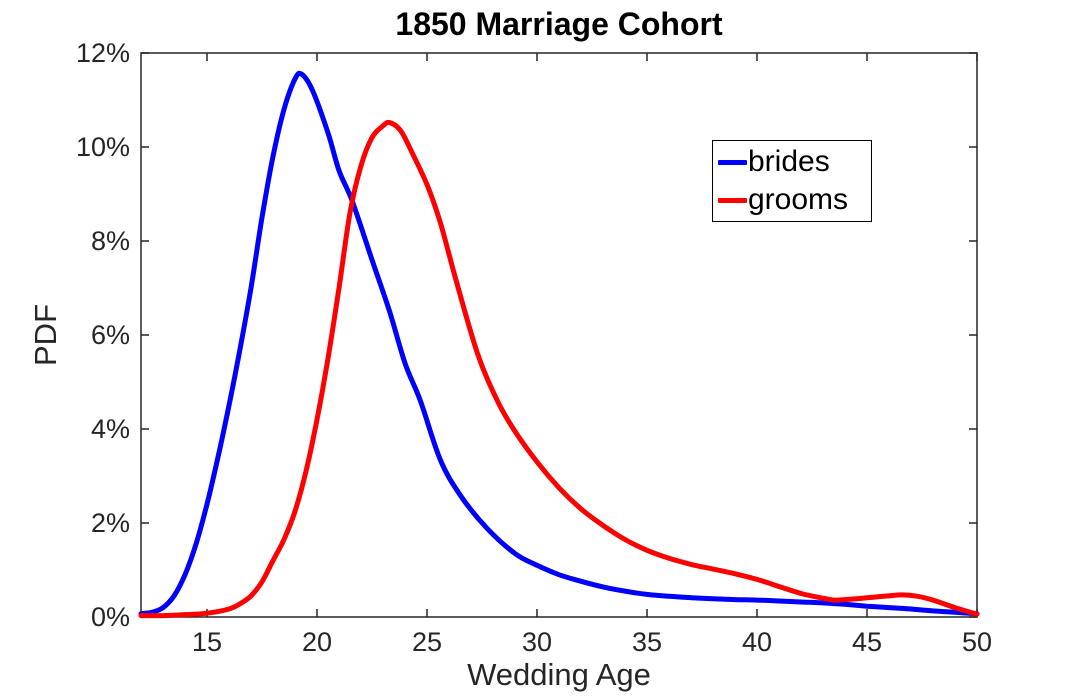  I want to click on y-tick-label: 10%, so click(102, 147).